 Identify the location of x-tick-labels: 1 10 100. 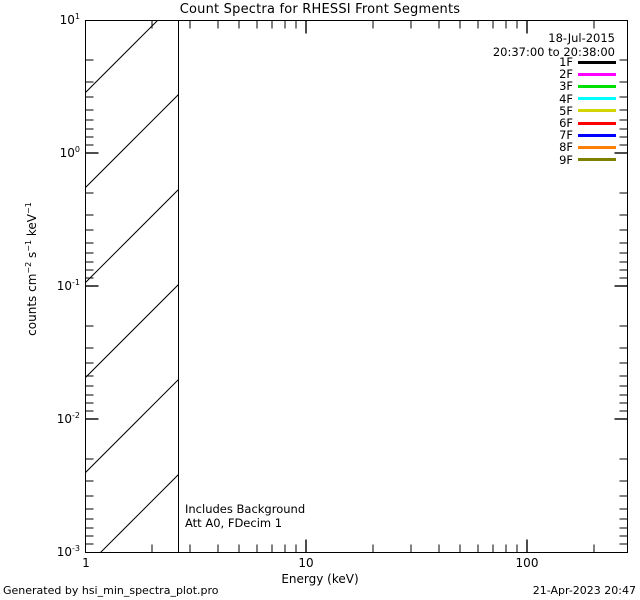
(320, 564).